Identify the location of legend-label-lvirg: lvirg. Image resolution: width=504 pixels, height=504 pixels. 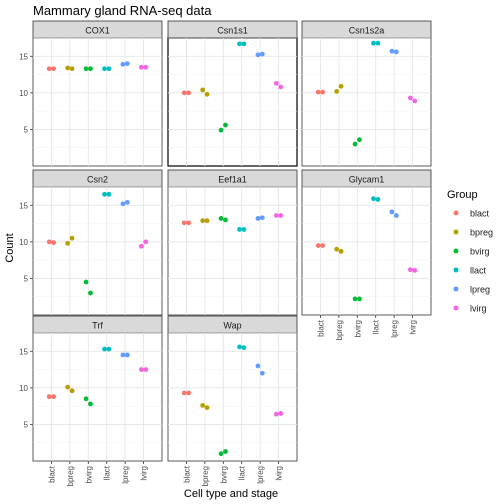
(478, 309).